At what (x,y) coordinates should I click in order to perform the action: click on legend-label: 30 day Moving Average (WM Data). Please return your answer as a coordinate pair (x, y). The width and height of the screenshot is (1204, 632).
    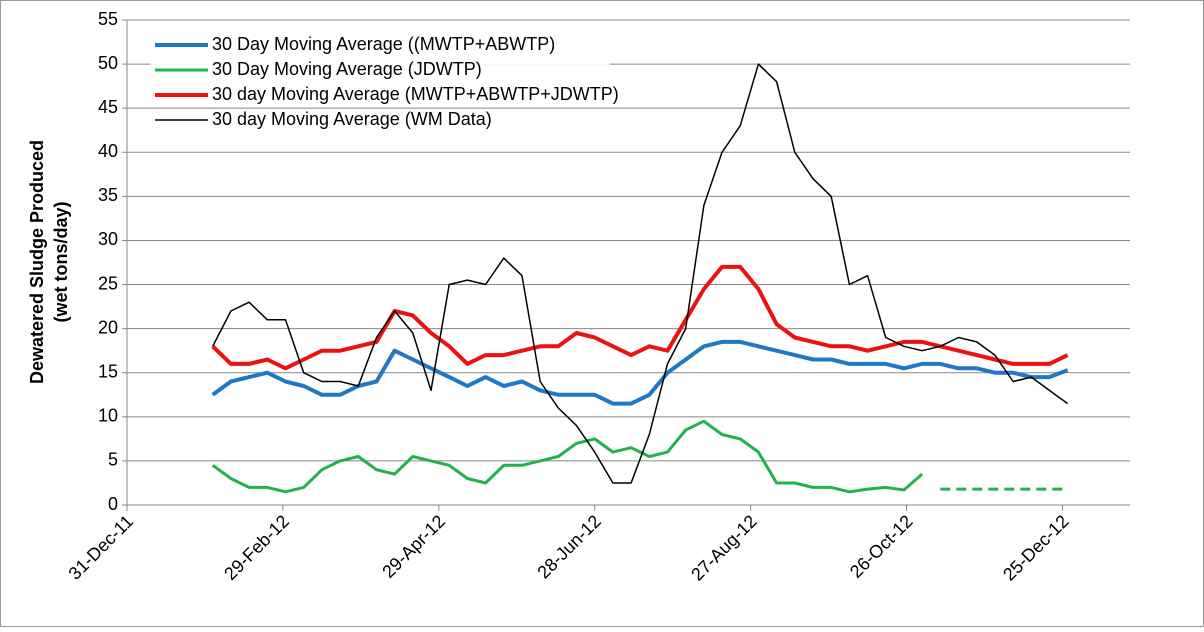
    Looking at the image, I should click on (352, 119).